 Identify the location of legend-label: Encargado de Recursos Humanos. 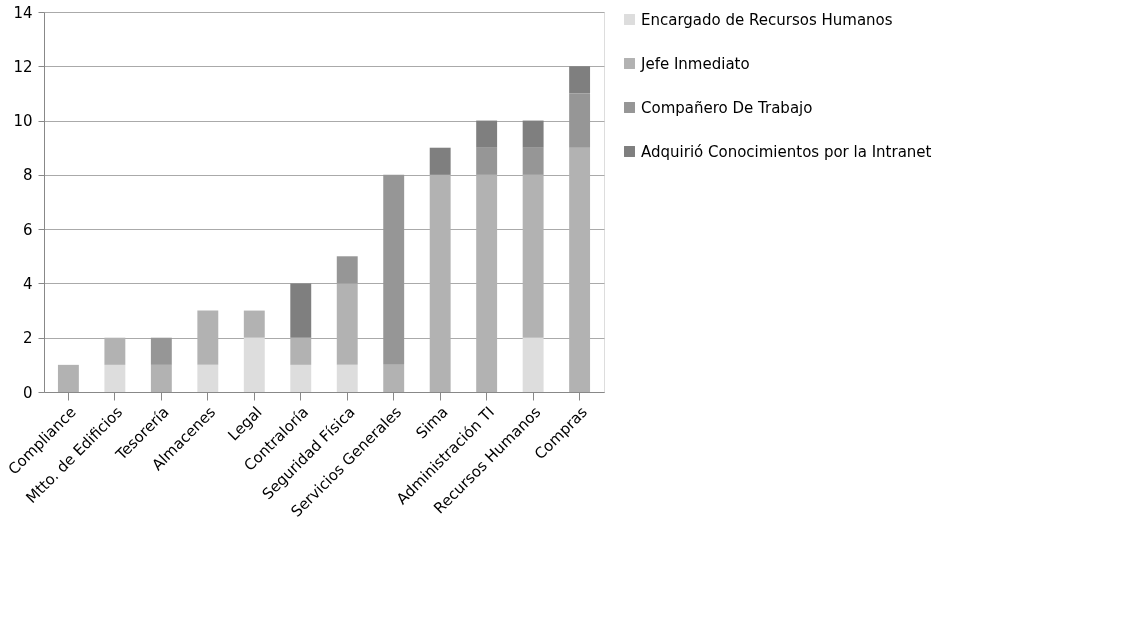
(767, 19).